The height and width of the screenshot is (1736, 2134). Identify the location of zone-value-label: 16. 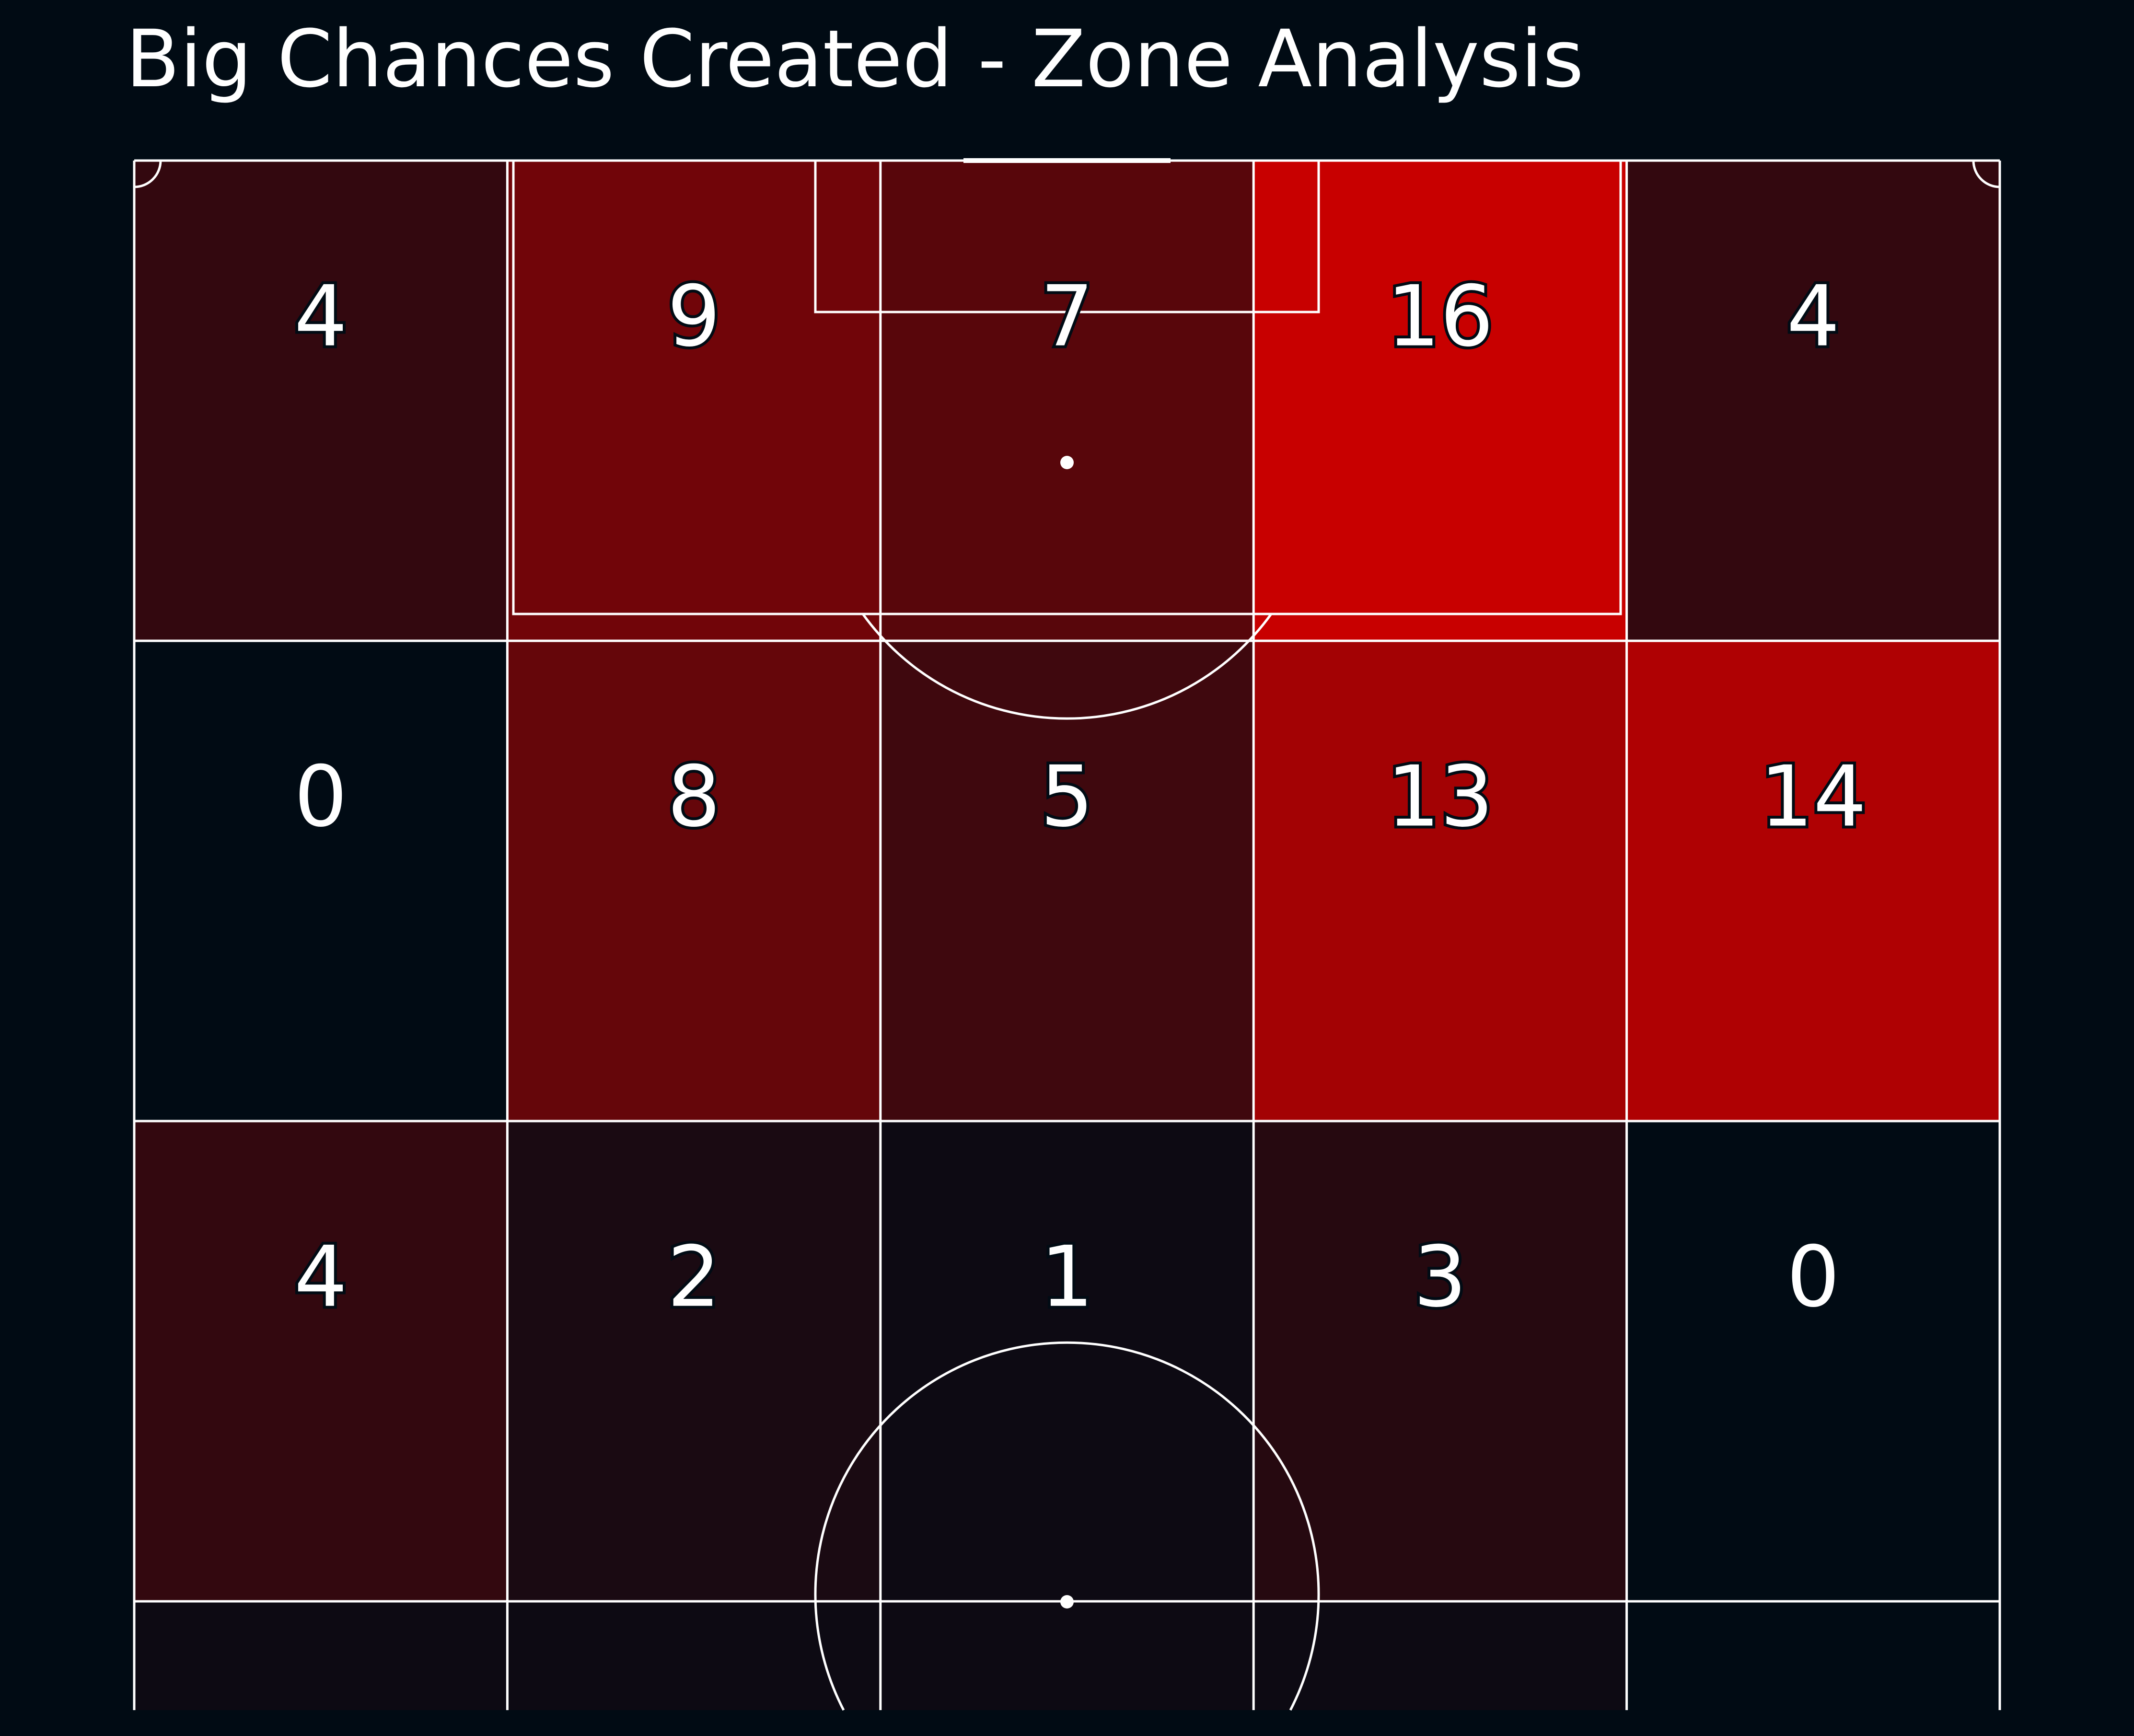
(1440, 317).